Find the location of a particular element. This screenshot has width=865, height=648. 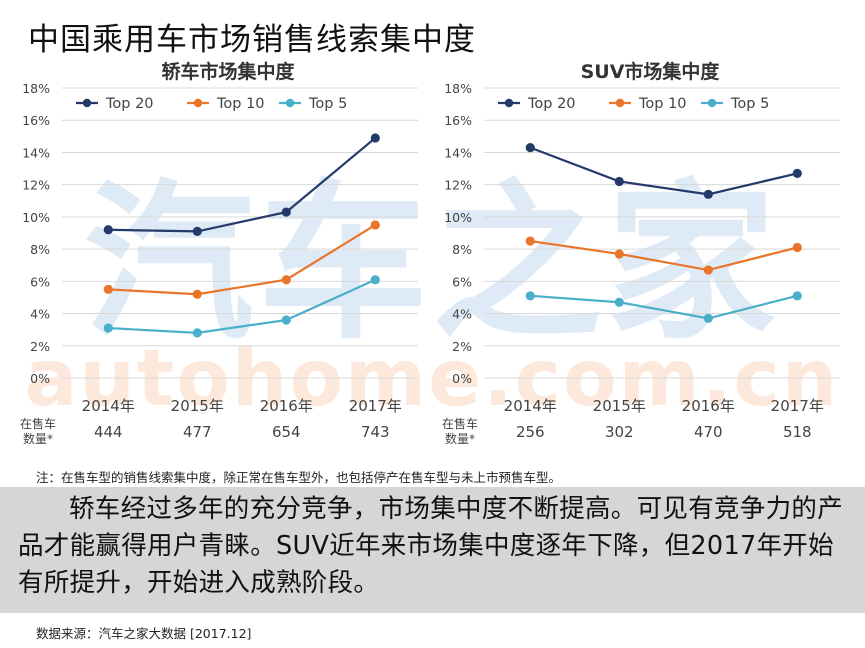

page-title: 中国乘用车市场销售线索集中度 is located at coordinates (252, 40).